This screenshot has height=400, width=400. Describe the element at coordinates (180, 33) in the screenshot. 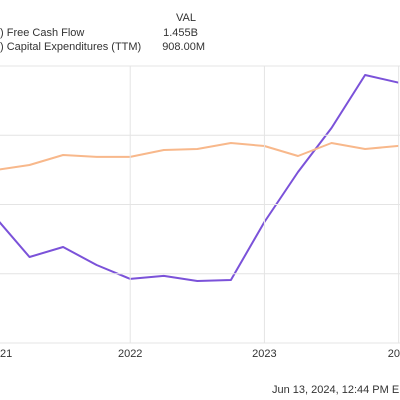

I see `legend-value: 1.455B` at that location.